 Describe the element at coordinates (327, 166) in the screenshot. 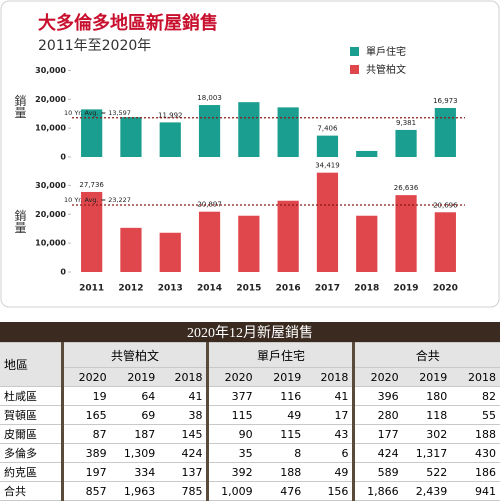

I see `value-label: 34,419` at that location.